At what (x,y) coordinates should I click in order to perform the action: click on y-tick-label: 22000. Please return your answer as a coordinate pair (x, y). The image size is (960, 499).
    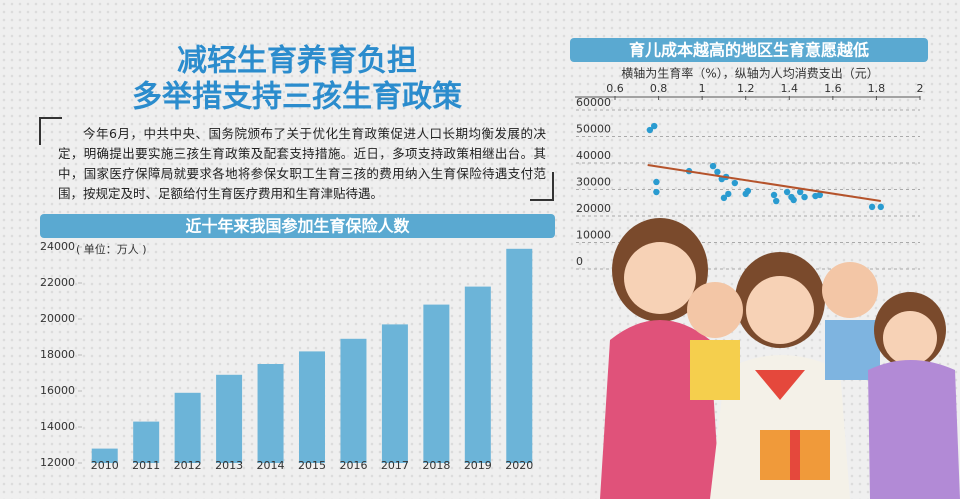
    Looking at the image, I should click on (57, 282).